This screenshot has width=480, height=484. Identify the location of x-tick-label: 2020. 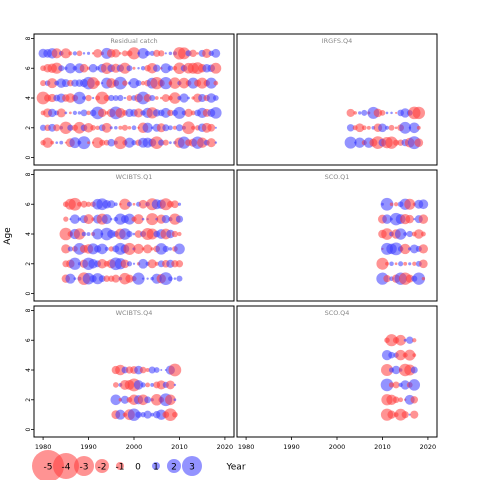
(428, 447).